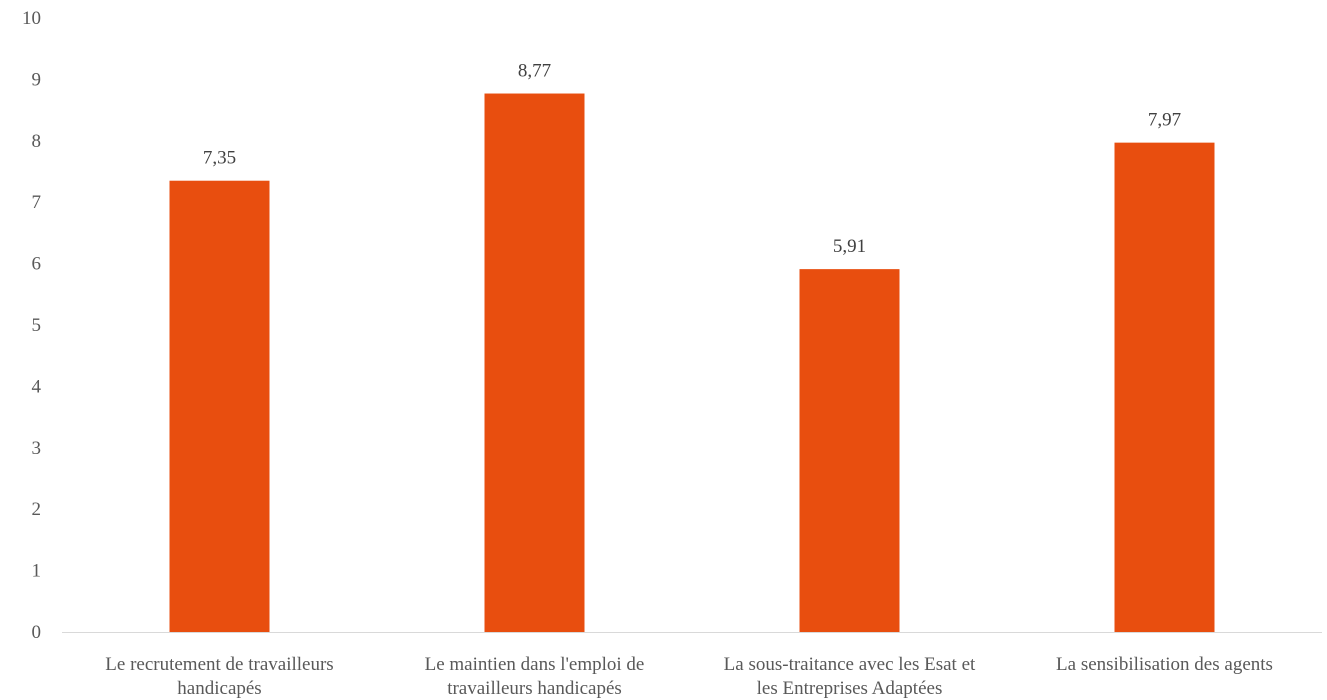 Image resolution: width=1327 pixels, height=700 pixels. I want to click on y-tick-label: 6, so click(37, 264).